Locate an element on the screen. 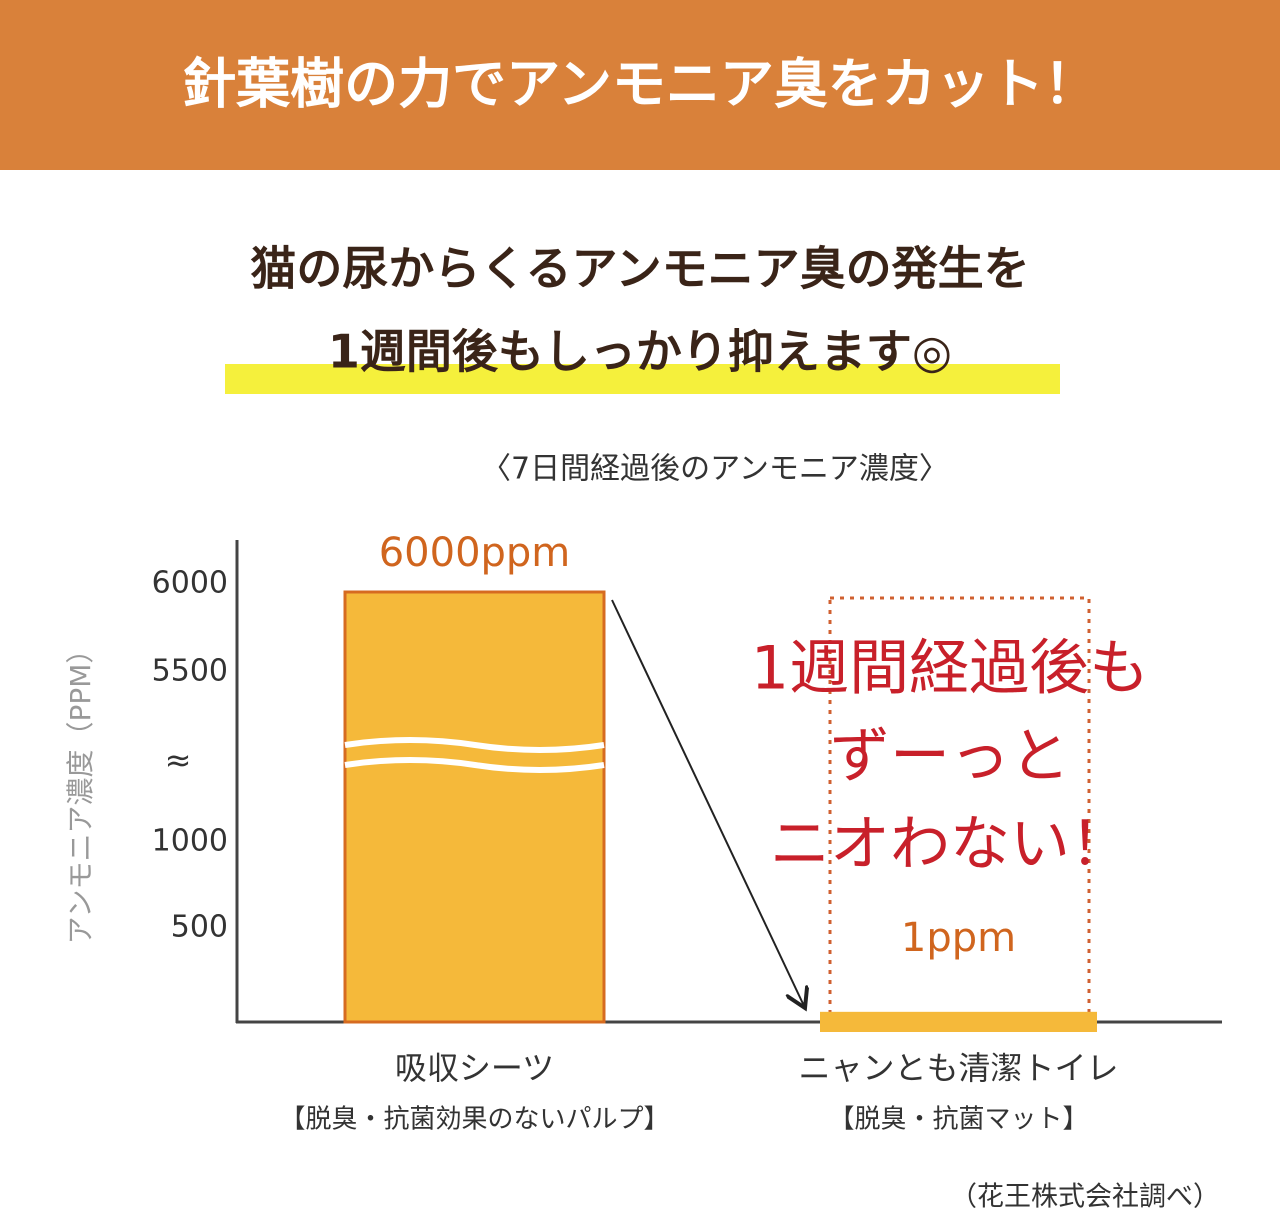 This screenshot has height=1230, width=1280. annotation: ニオわない！ is located at coordinates (950, 845).